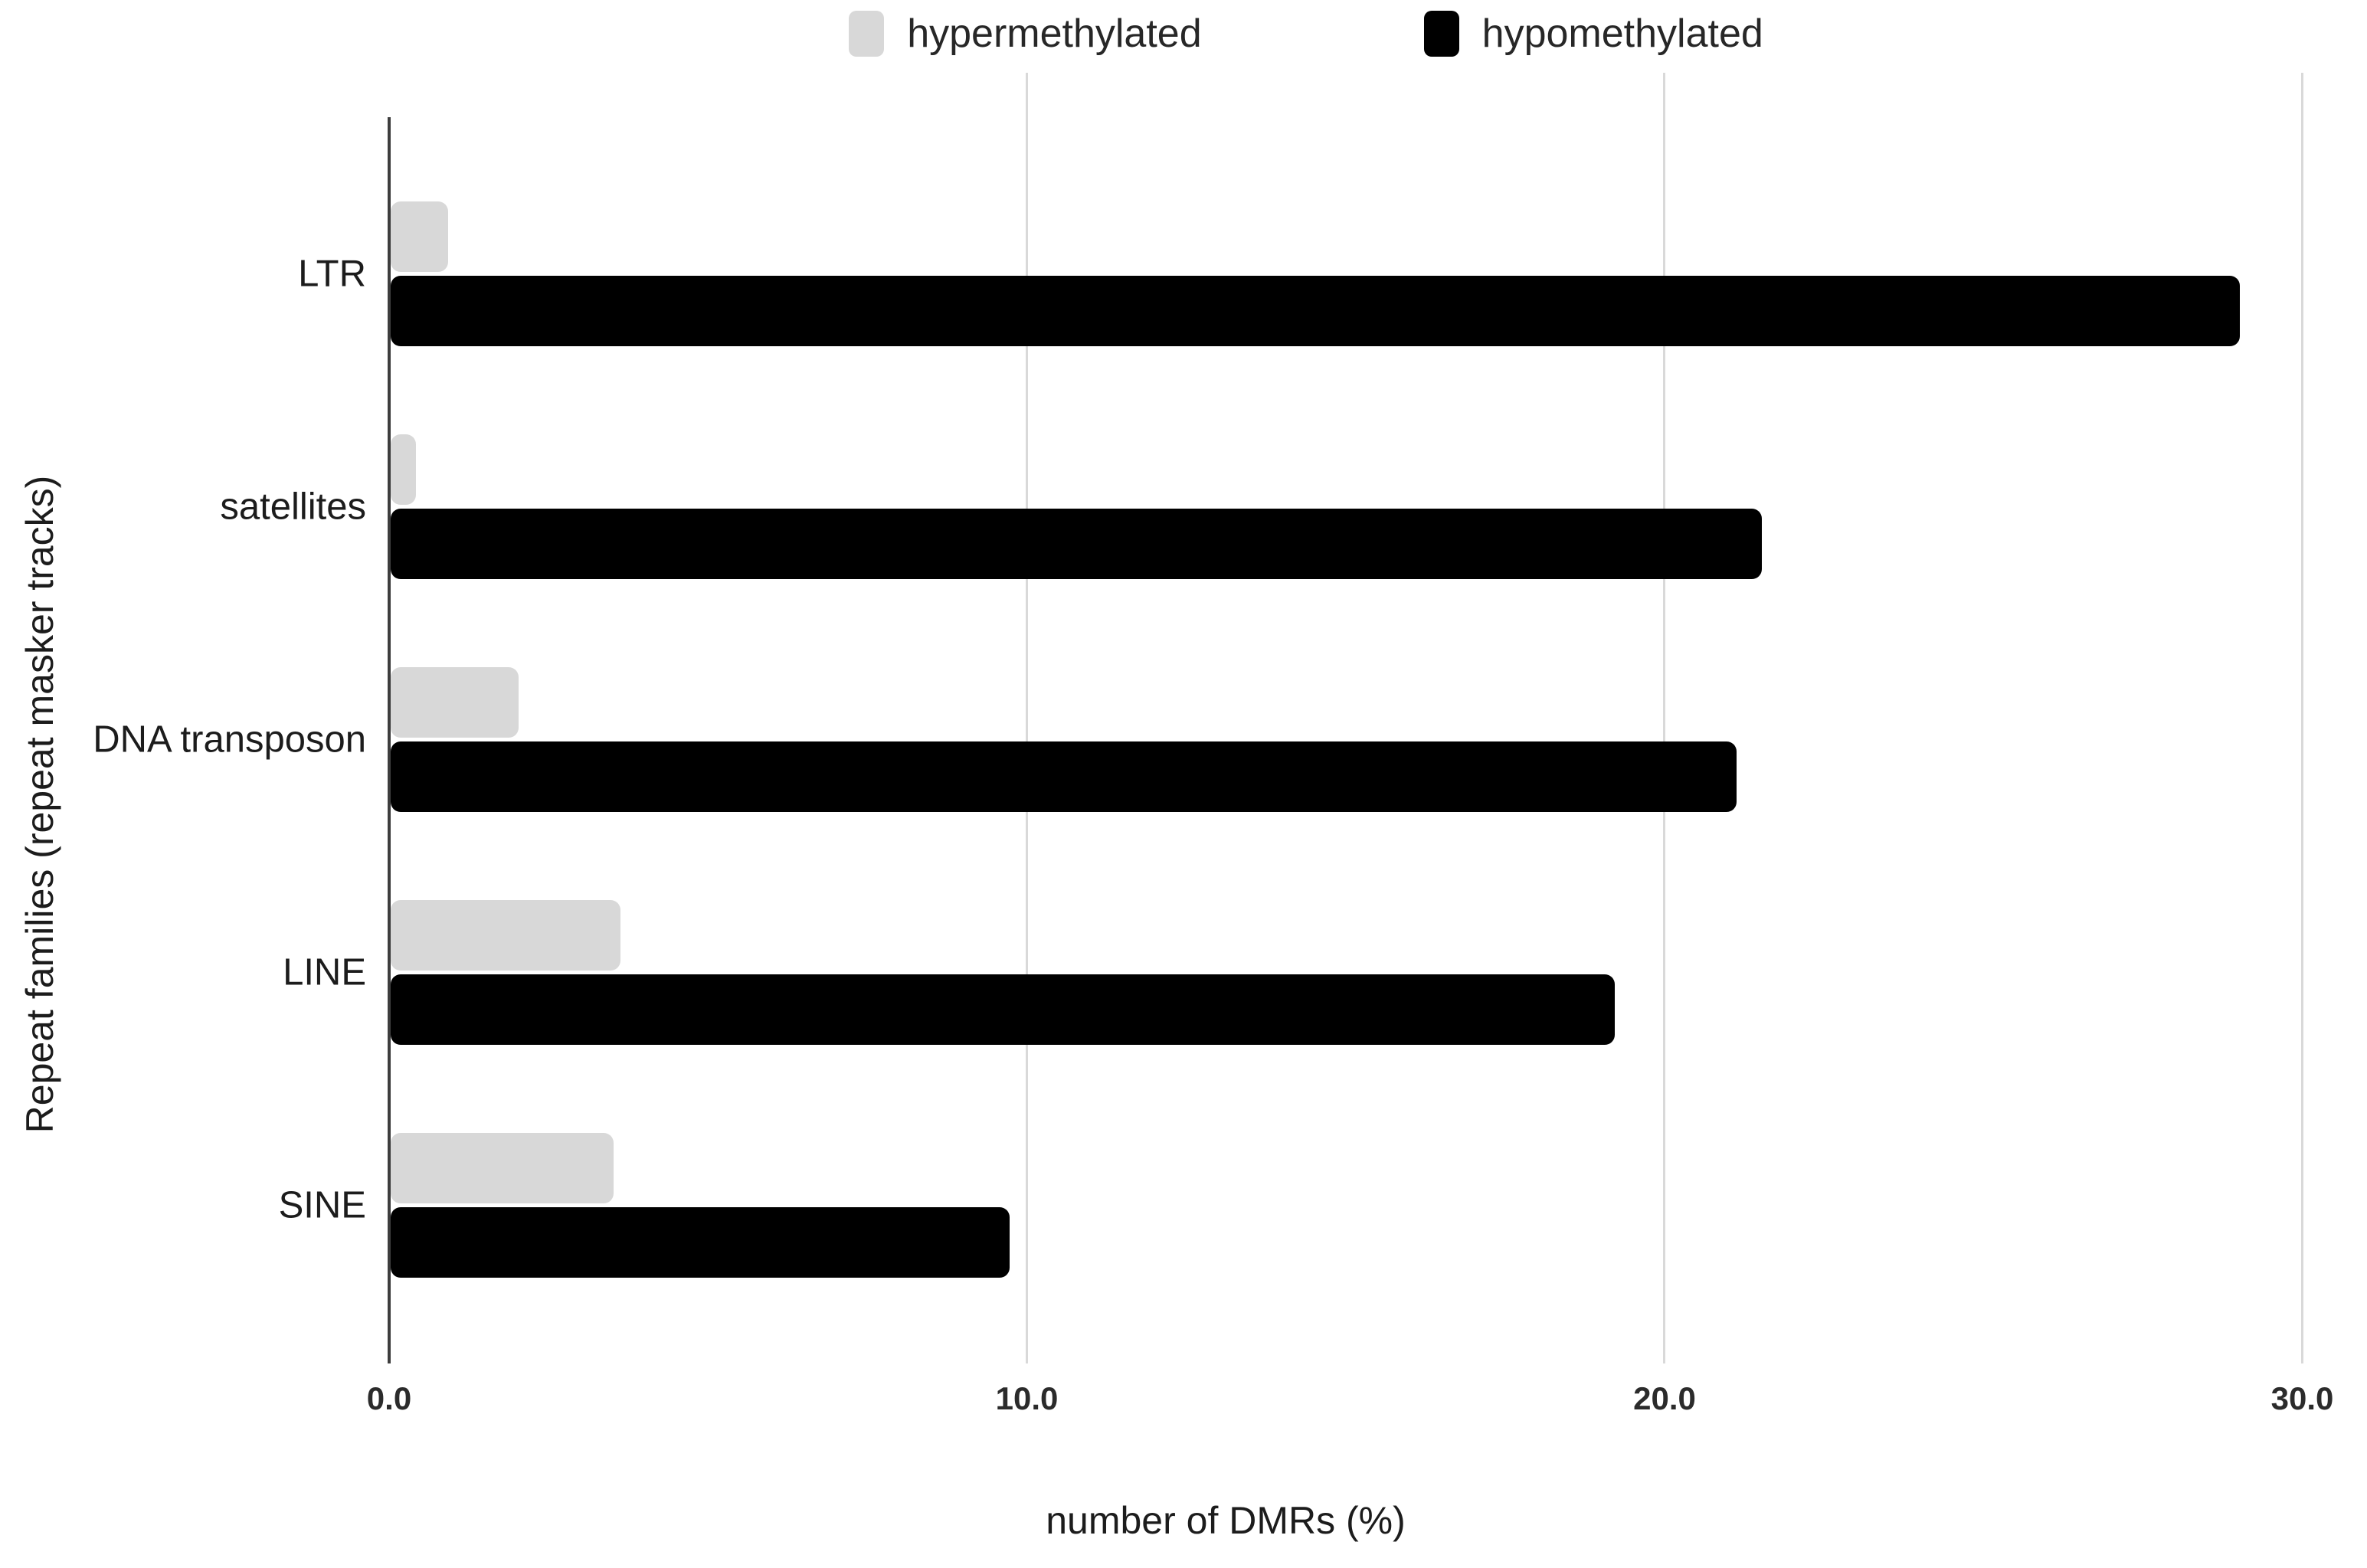  What do you see at coordinates (1664, 1398) in the screenshot?
I see `x-tick-label-20.0: 20.0` at bounding box center [1664, 1398].